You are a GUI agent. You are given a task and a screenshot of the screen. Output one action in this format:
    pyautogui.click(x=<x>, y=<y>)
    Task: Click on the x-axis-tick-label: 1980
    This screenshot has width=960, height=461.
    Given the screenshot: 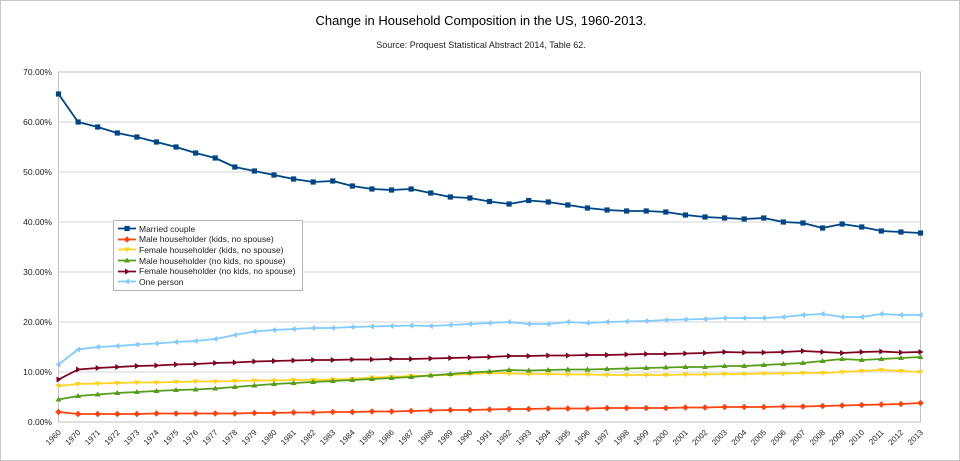 What is the action you would take?
    pyautogui.click(x=268, y=437)
    